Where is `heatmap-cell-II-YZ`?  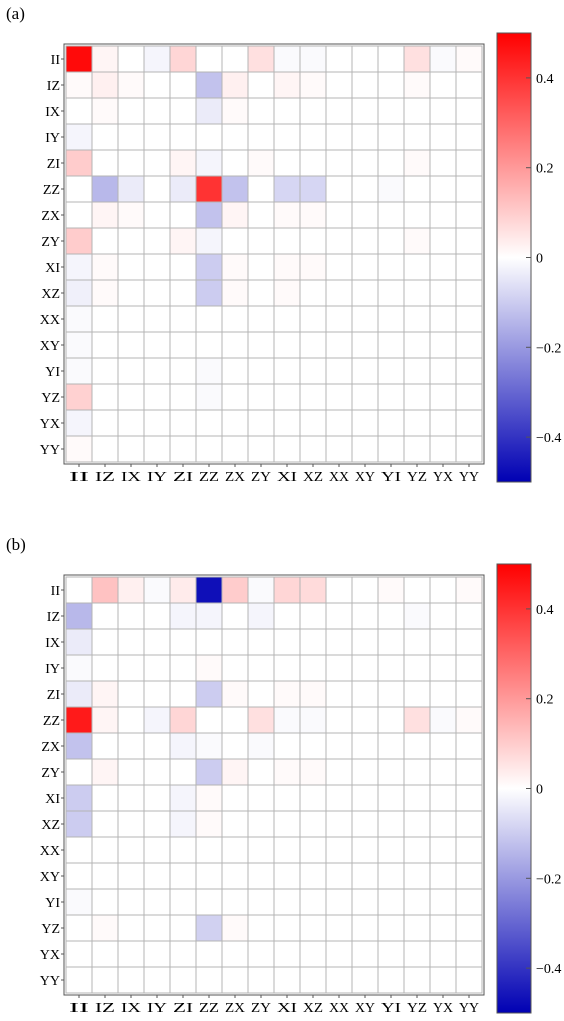
heatmap-cell-II-YZ is located at coordinates (417, 590).